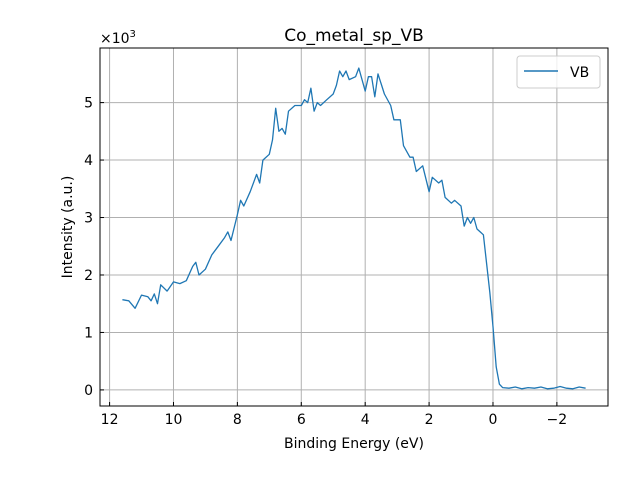 The height and width of the screenshot is (484, 640). Describe the element at coordinates (88, 161) in the screenshot. I see `y-tick-label: 4` at that location.